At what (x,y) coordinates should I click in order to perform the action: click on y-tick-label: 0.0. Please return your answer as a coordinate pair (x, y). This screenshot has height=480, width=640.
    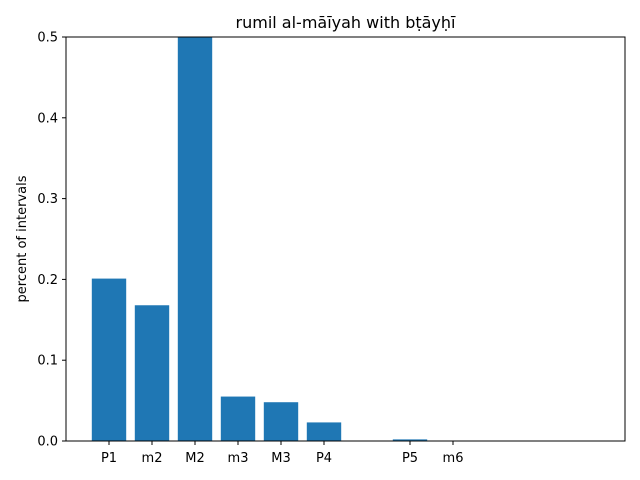
    Looking at the image, I should click on (47, 442).